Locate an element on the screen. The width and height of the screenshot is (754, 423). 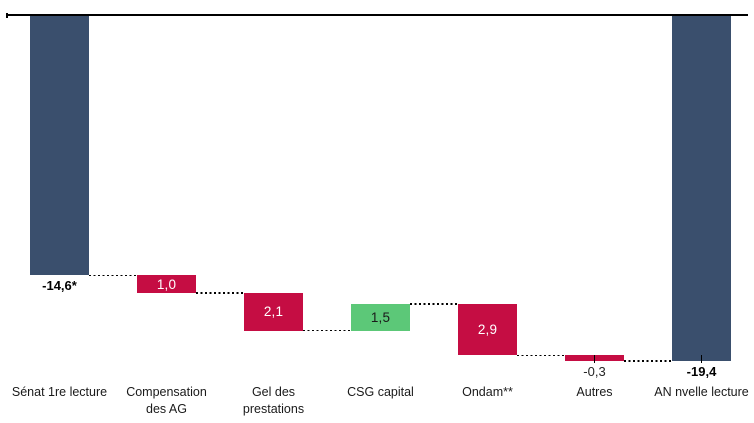
axis-origin-tick is located at coordinates (6, 15).